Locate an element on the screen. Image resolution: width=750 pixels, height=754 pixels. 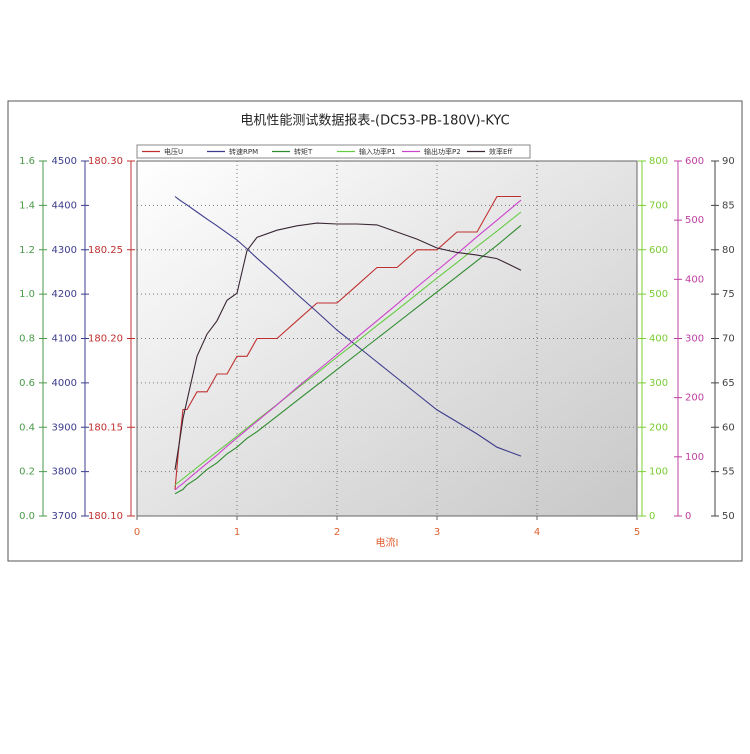
x-tick-label: 5 is located at coordinates (637, 532).